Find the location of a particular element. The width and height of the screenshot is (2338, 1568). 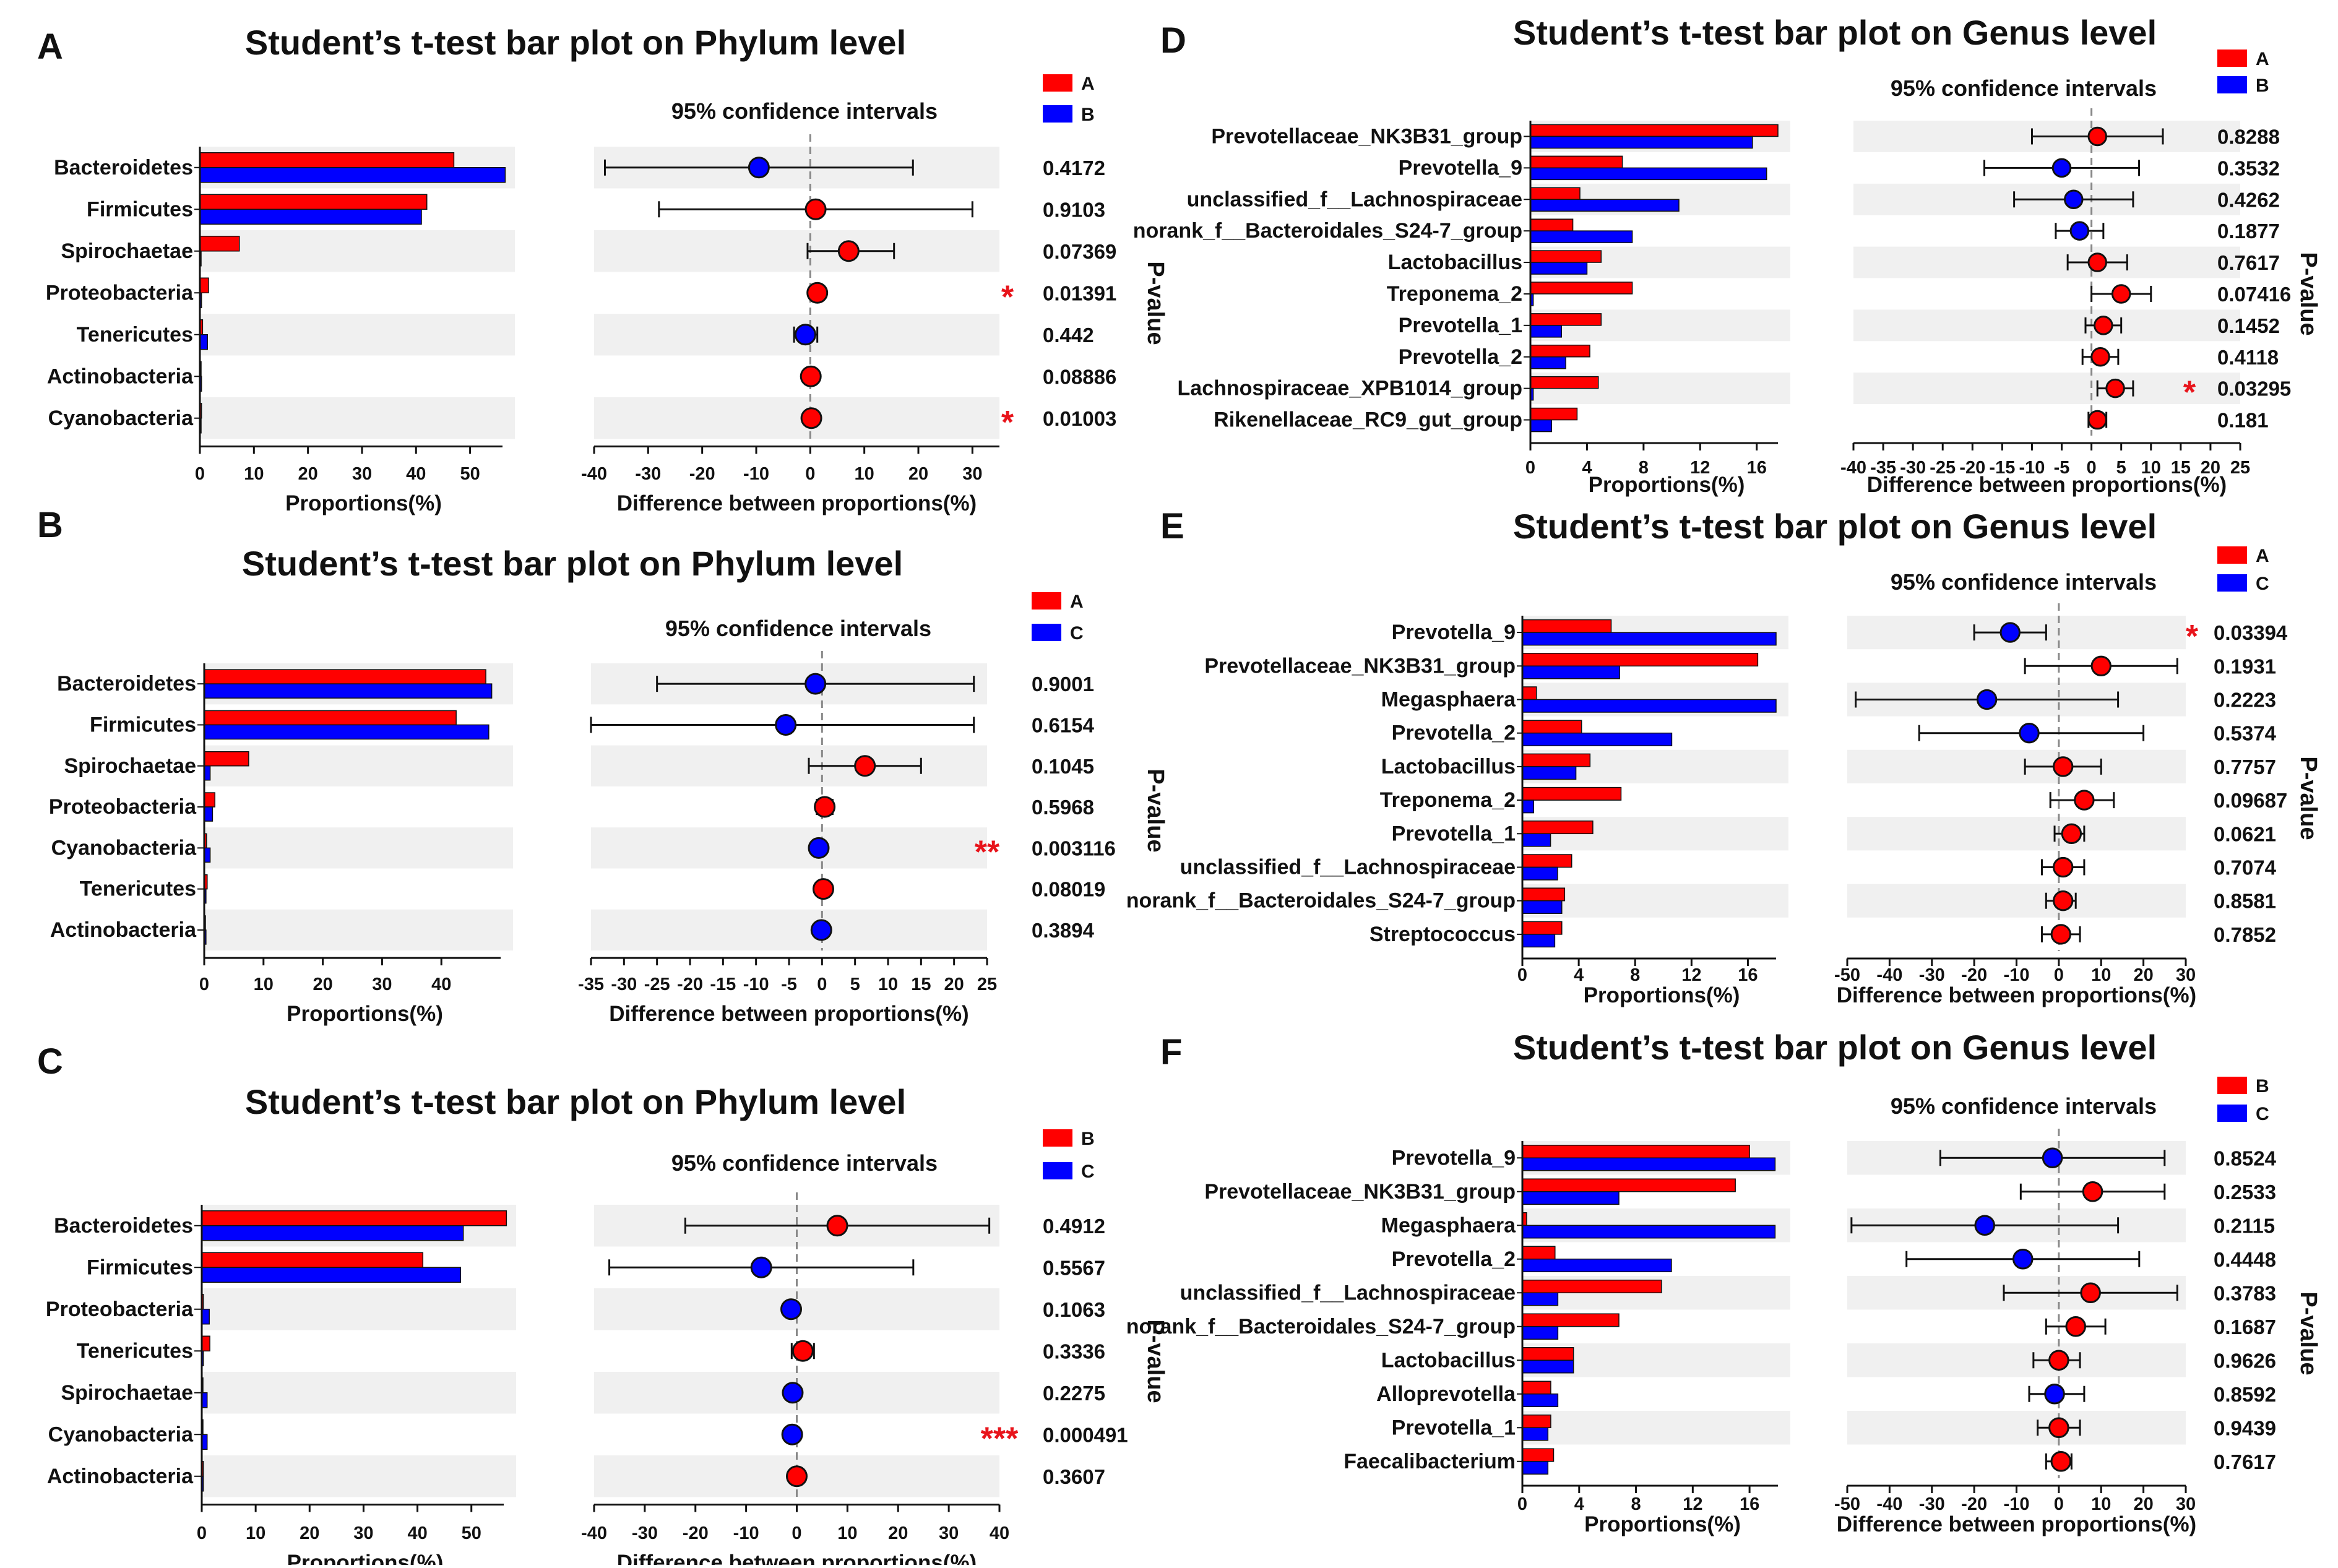

ci-x-tick-label: -10 is located at coordinates (756, 474).